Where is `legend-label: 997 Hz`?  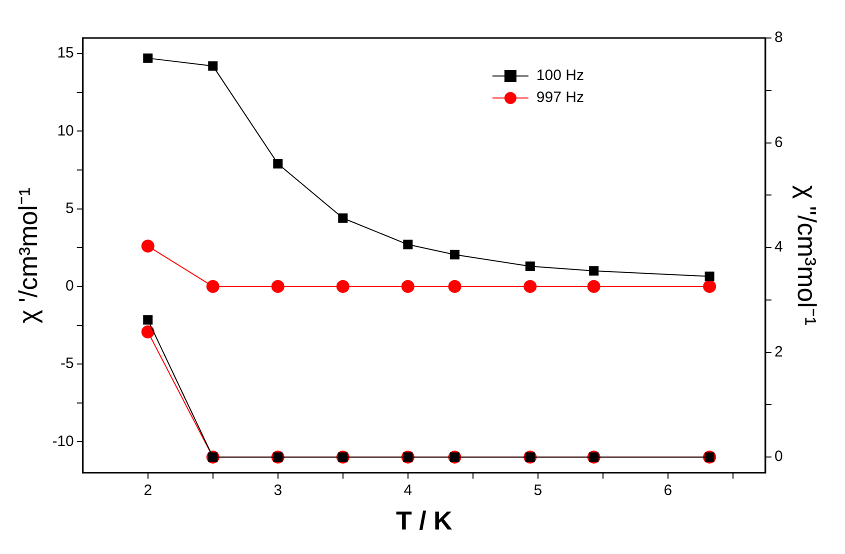
legend-label: 997 Hz is located at coordinates (560, 97).